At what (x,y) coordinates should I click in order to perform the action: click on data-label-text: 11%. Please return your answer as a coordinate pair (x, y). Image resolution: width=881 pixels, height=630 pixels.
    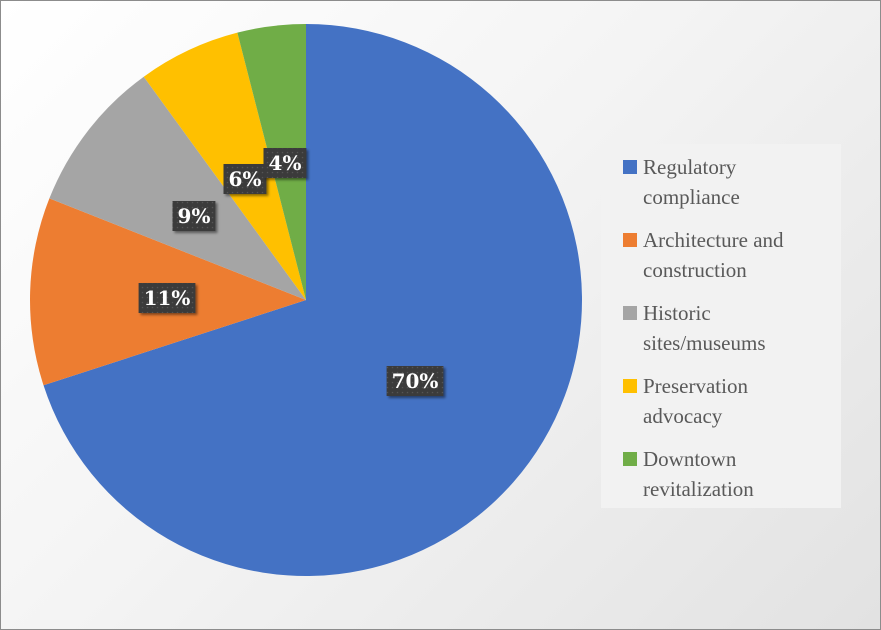
    Looking at the image, I should click on (167, 298).